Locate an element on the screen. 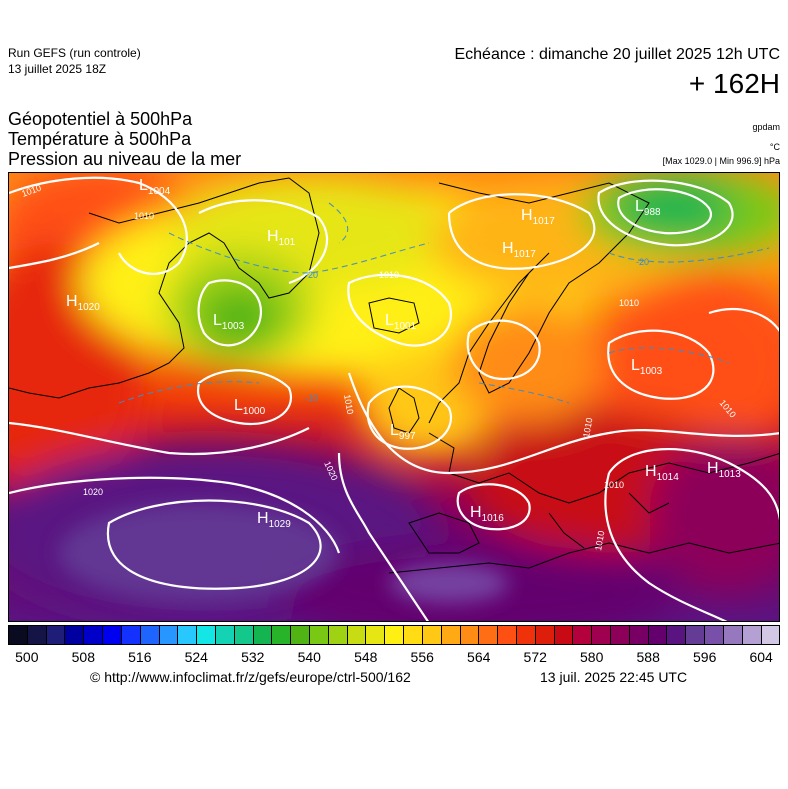 The width and height of the screenshot is (788, 789). unit-gpdam: gpdam is located at coordinates (766, 127).